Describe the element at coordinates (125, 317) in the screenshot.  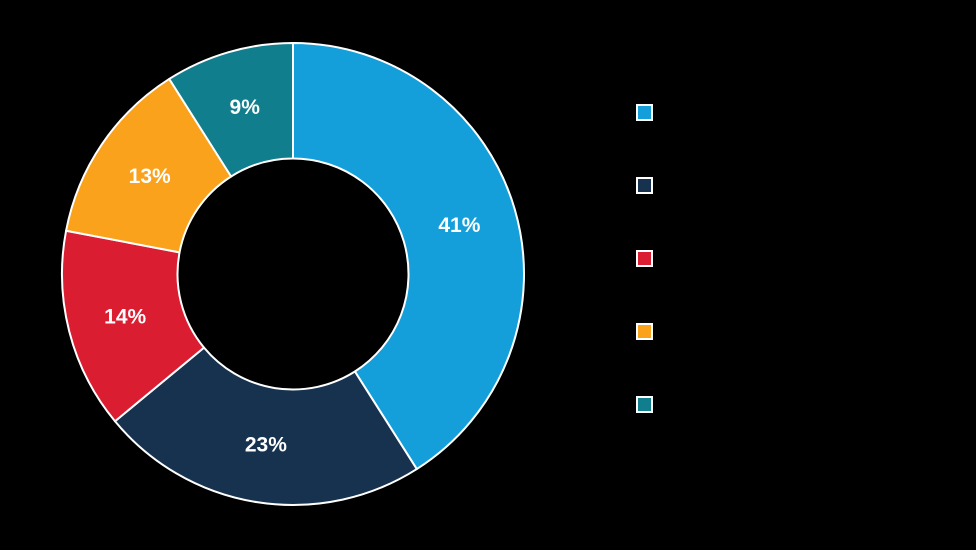
I see `data-label-14pct: 14%` at that location.